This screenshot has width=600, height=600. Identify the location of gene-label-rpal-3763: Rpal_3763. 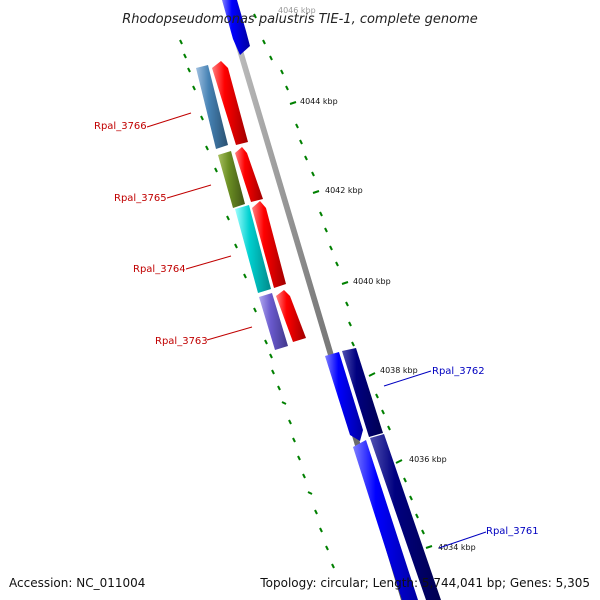
(181, 341).